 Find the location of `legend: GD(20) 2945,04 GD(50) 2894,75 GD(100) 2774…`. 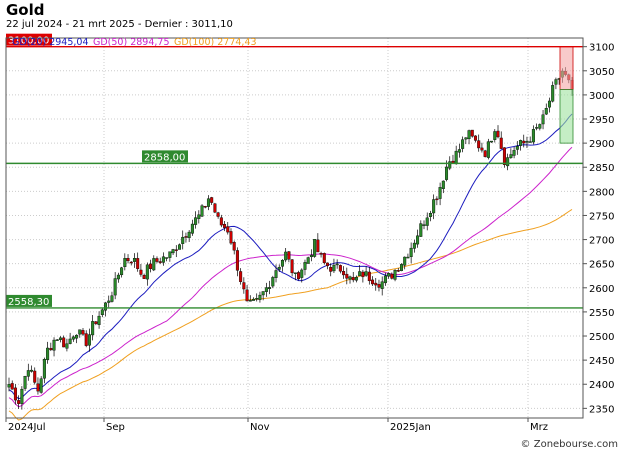

legend: GD(20) 2945,04 GD(50) 2894,75 GD(100) 2774… is located at coordinates (134, 42).